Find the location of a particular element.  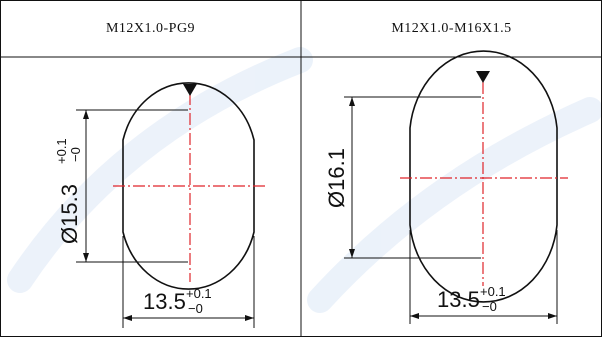

right-height-label: Ø16.1 is located at coordinates (336, 178).